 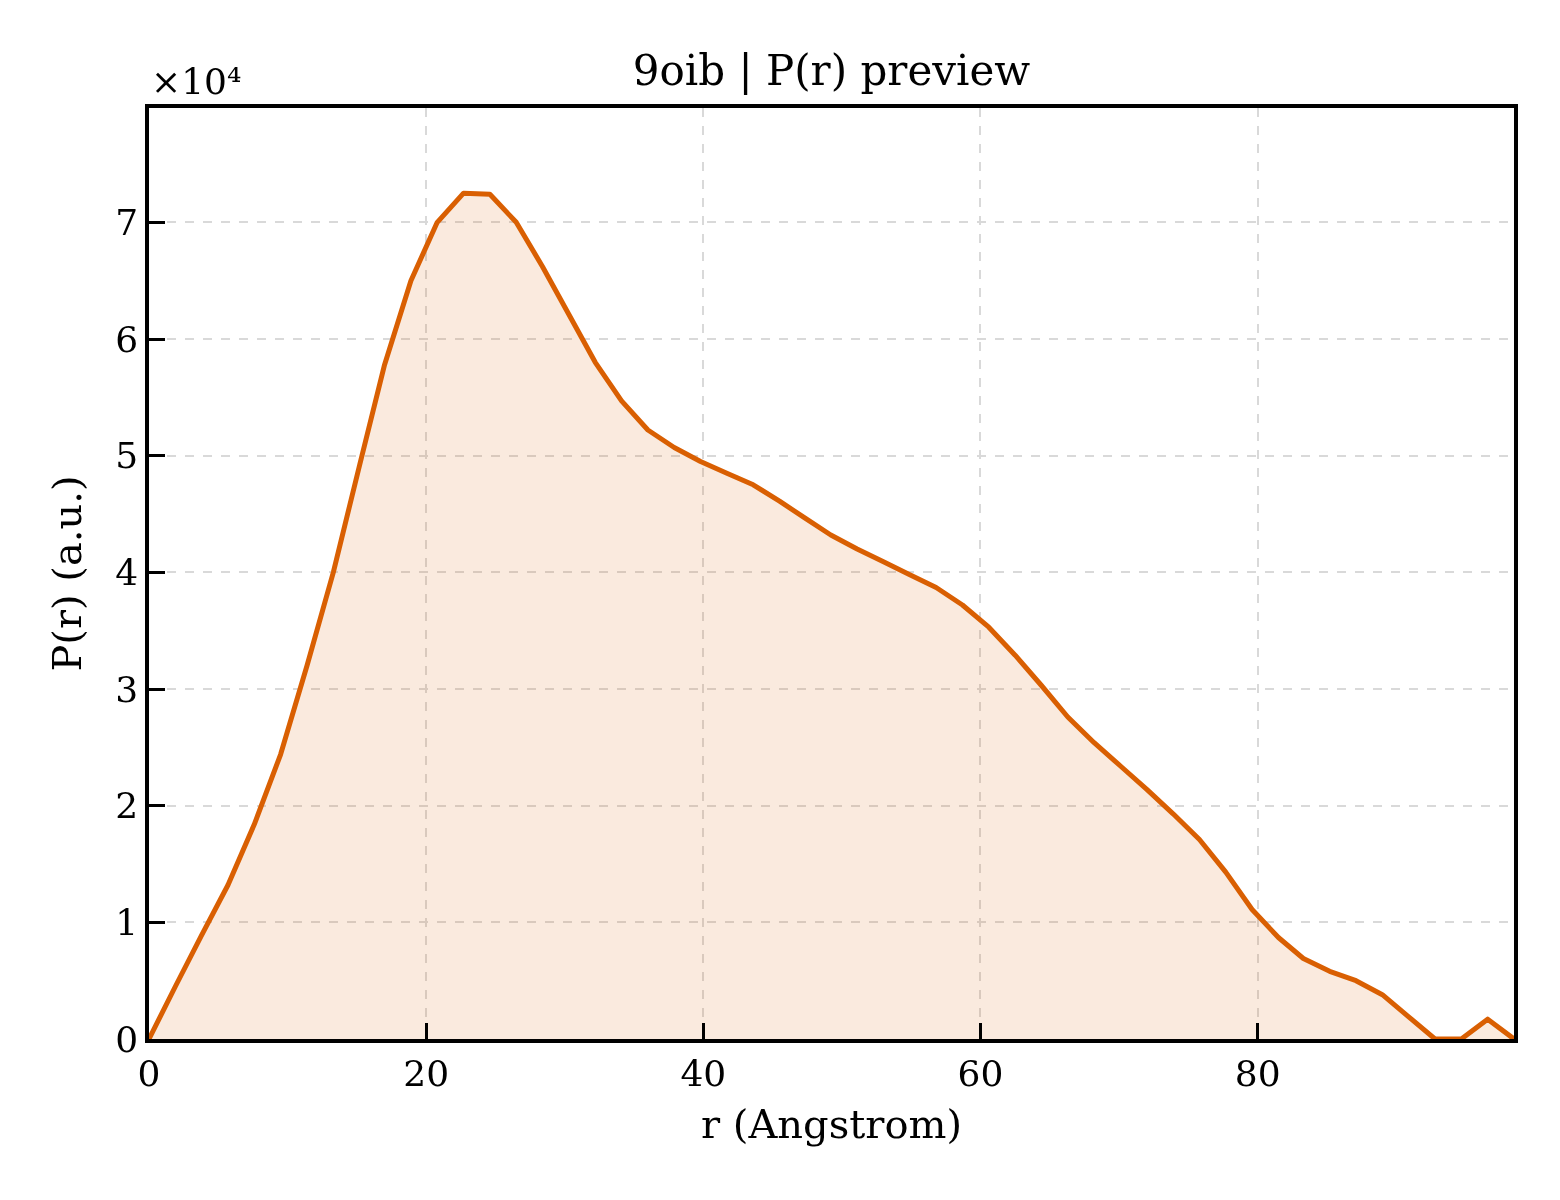 What do you see at coordinates (1257, 1073) in the screenshot?
I see `x-tick-label: 80` at bounding box center [1257, 1073].